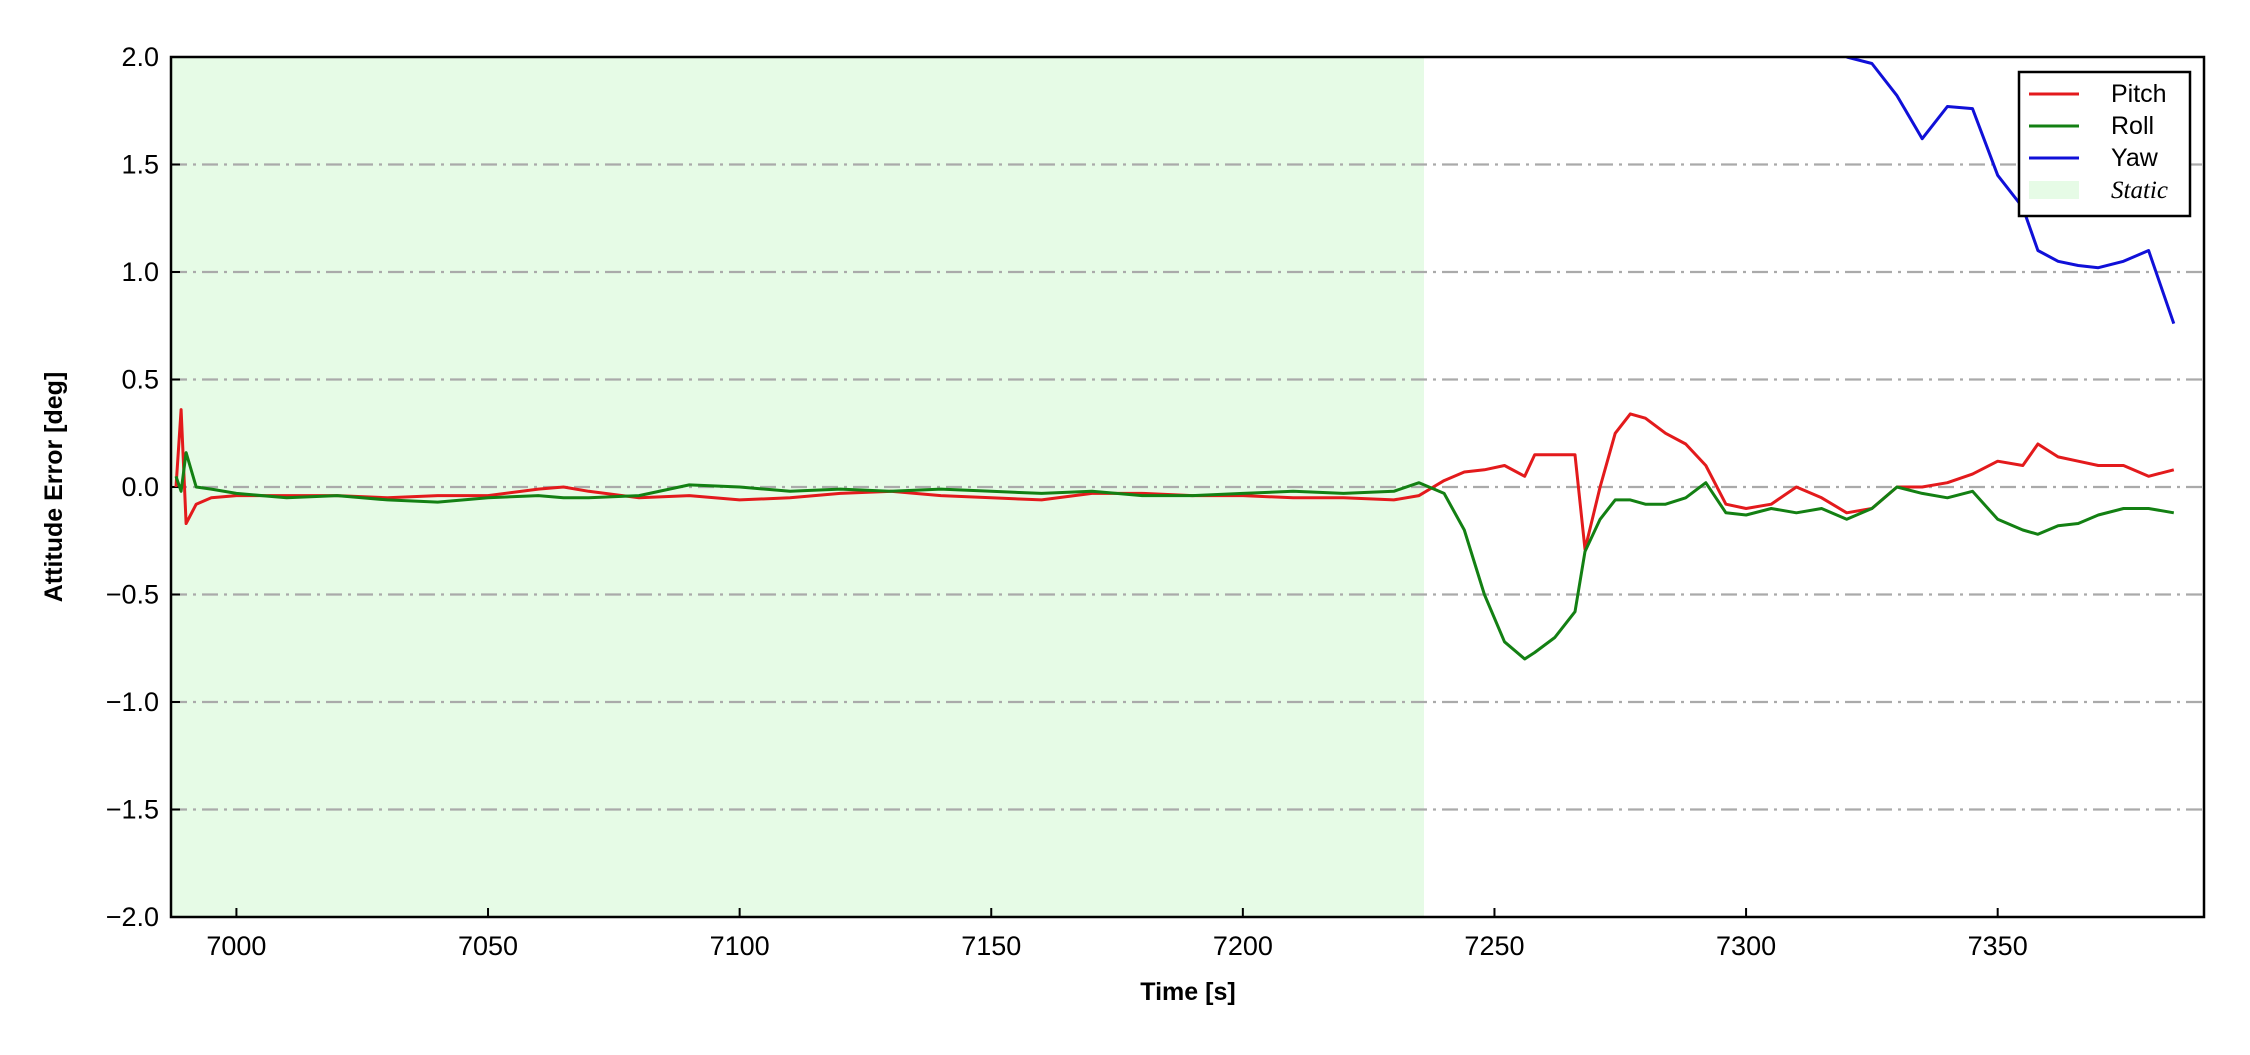 The image size is (2250, 1055). What do you see at coordinates (140, 487) in the screenshot?
I see `y-tick-label: 0.0` at bounding box center [140, 487].